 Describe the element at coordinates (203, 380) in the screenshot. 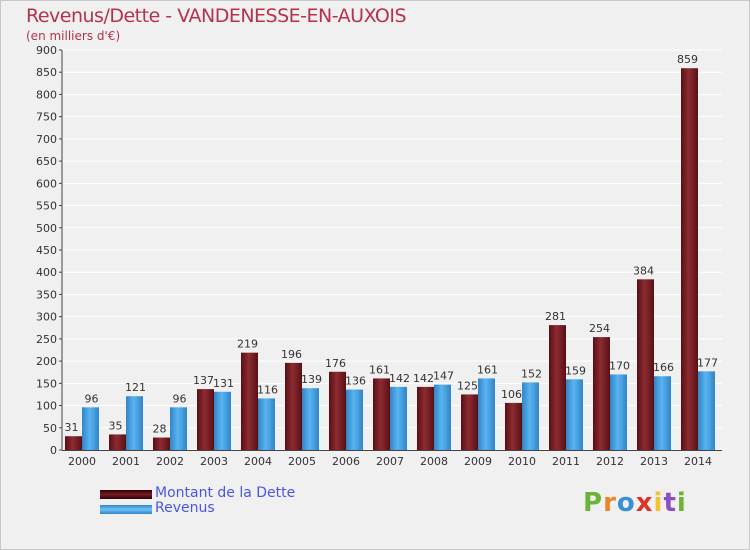

I see `data-label-dette: 137` at that location.